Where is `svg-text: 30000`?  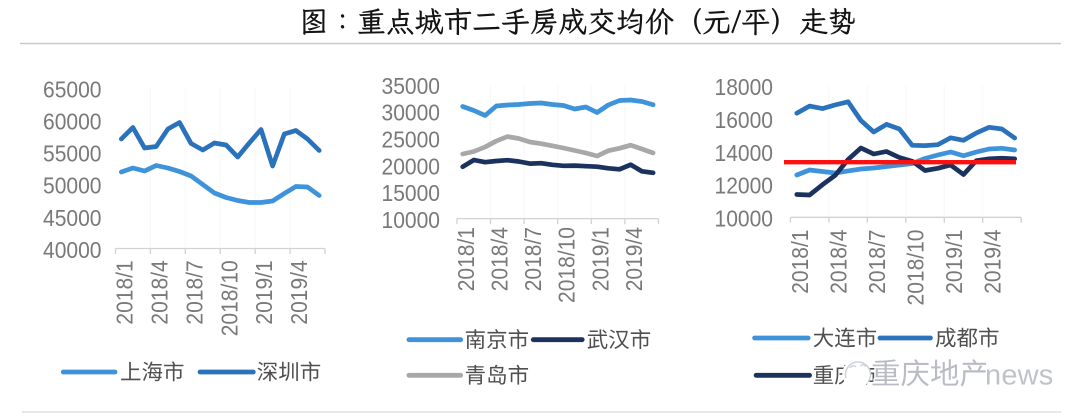
svg-text: 30000 is located at coordinates (411, 113).